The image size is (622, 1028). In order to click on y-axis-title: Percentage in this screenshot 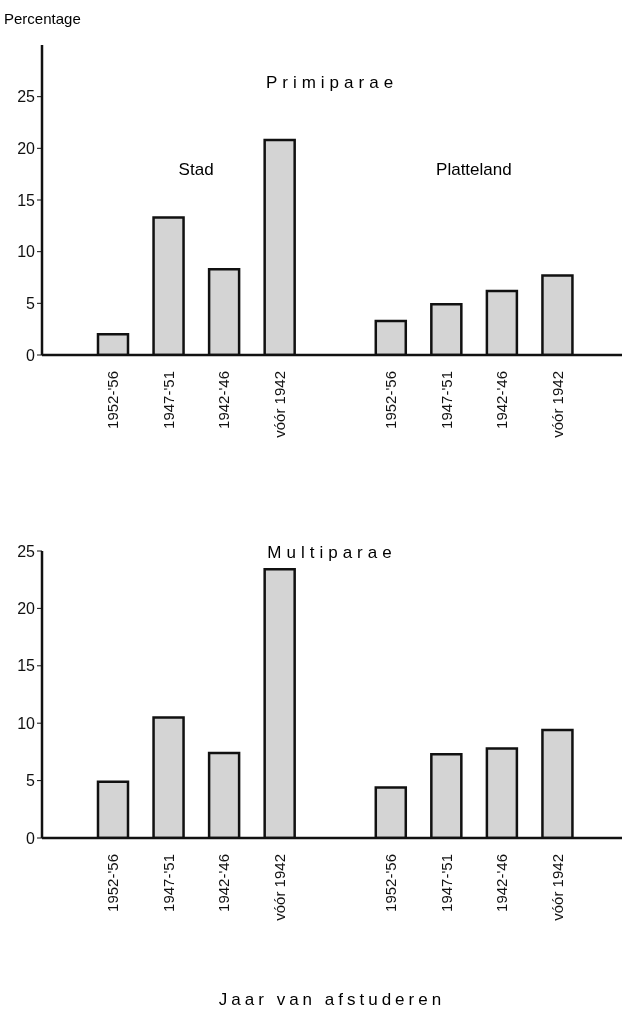, I will do `click(42, 18)`.